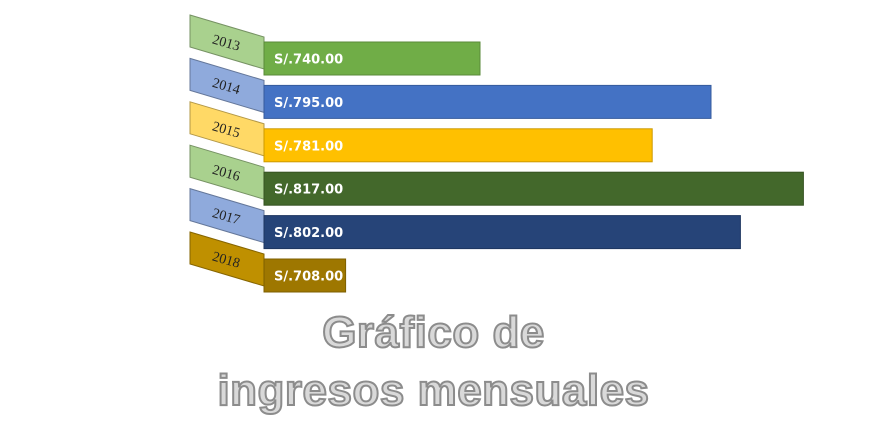 This screenshot has width=879, height=445. I want to click on year-label-2018: 2018, so click(225, 261).